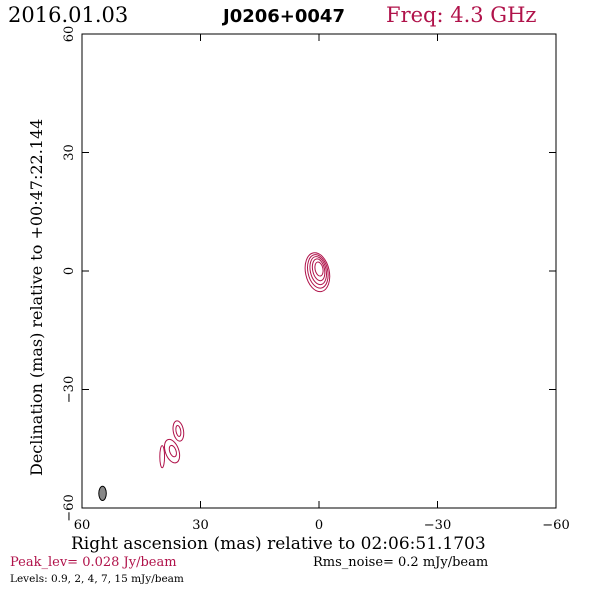 The image size is (590, 590). What do you see at coordinates (102, 493) in the screenshot?
I see `beam-ellipse` at bounding box center [102, 493].